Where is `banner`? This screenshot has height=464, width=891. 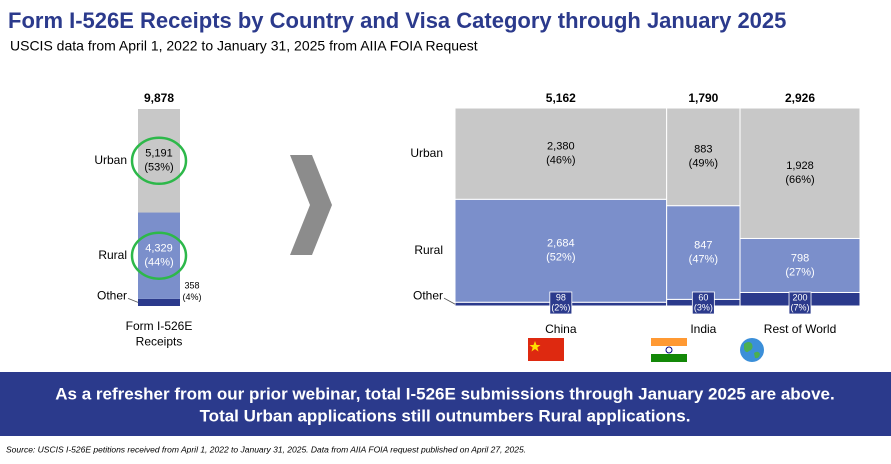 banner is located at coordinates (445, 404).